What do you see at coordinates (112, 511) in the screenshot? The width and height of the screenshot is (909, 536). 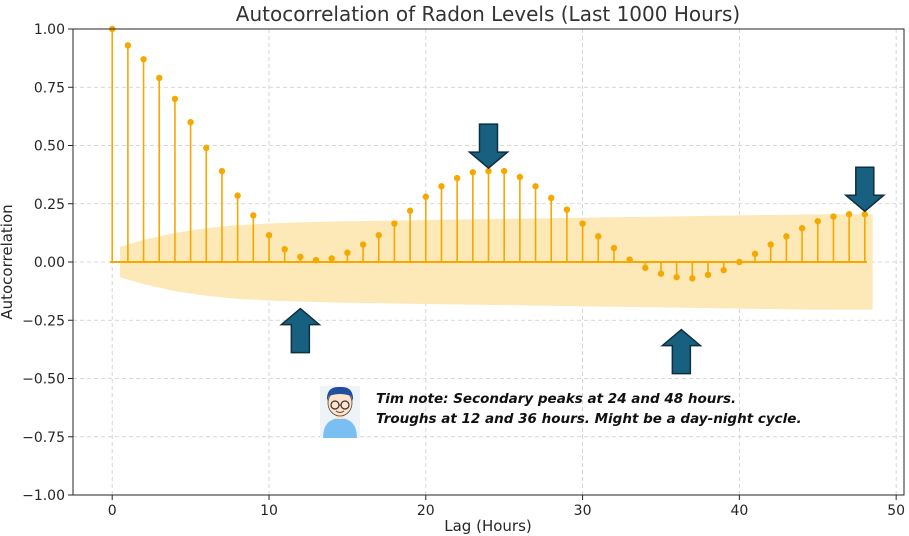 I see `x-tick-label: 0` at bounding box center [112, 511].